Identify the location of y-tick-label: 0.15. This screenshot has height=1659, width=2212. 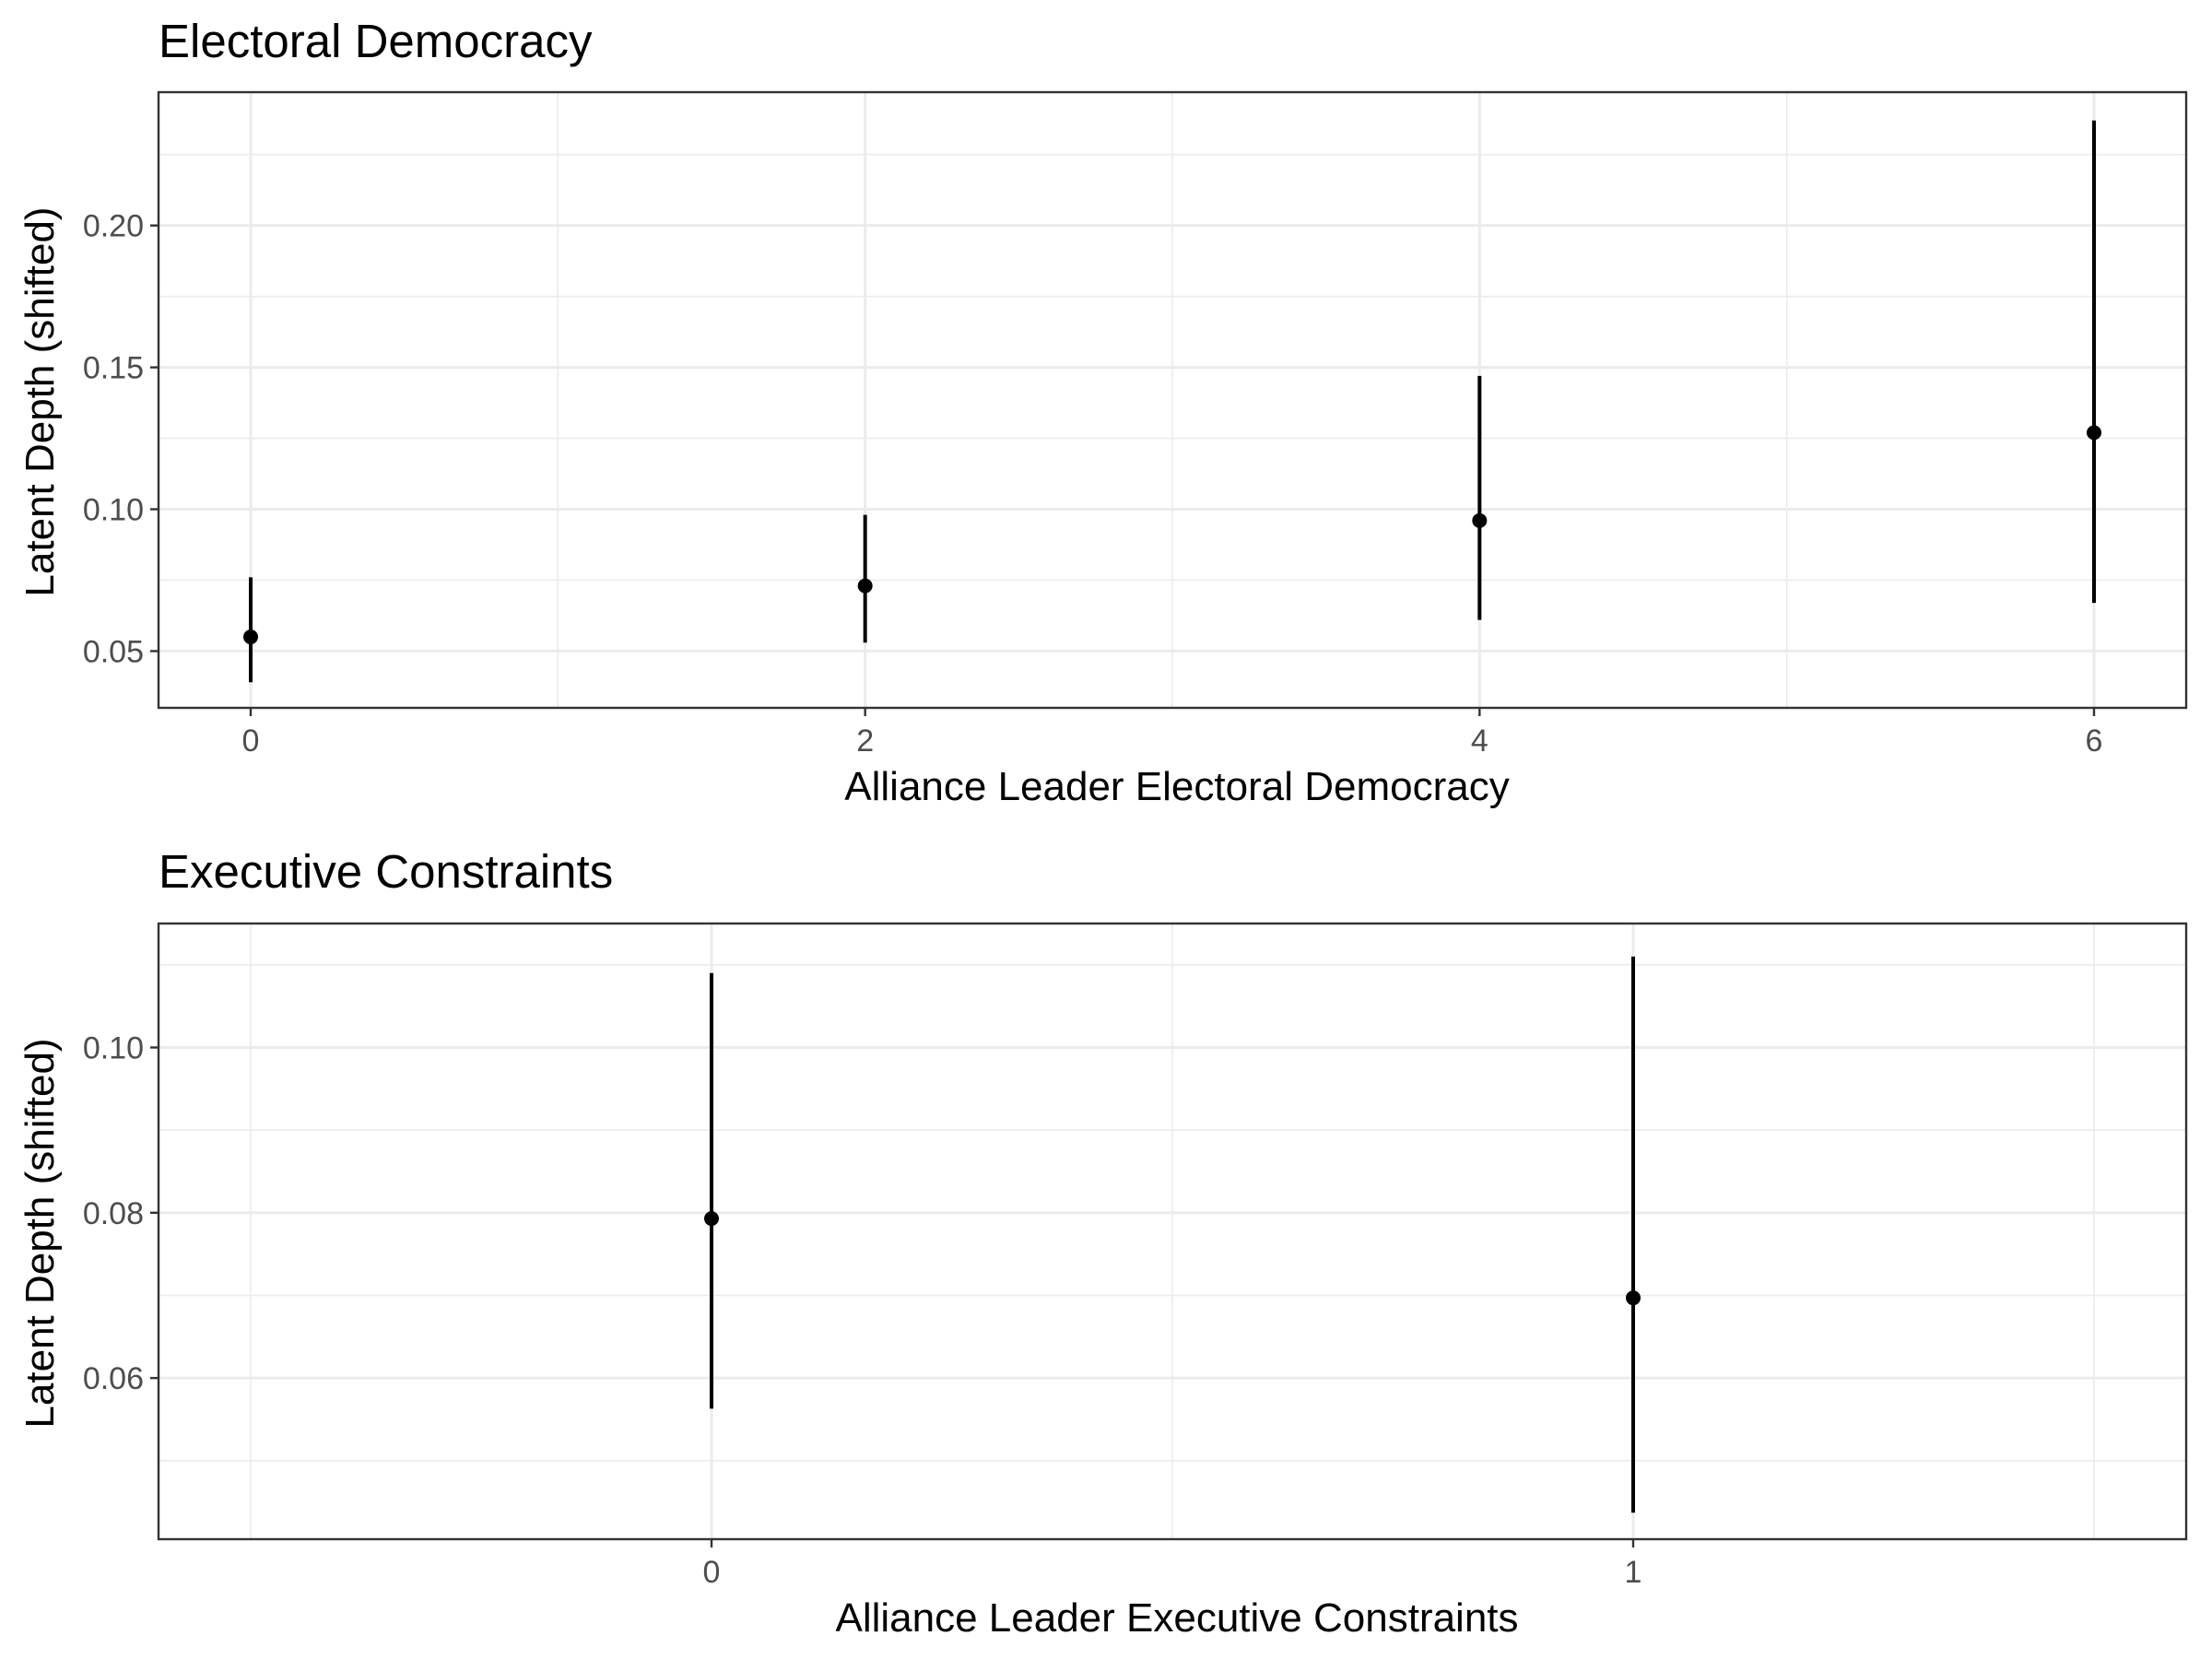
(113, 368).